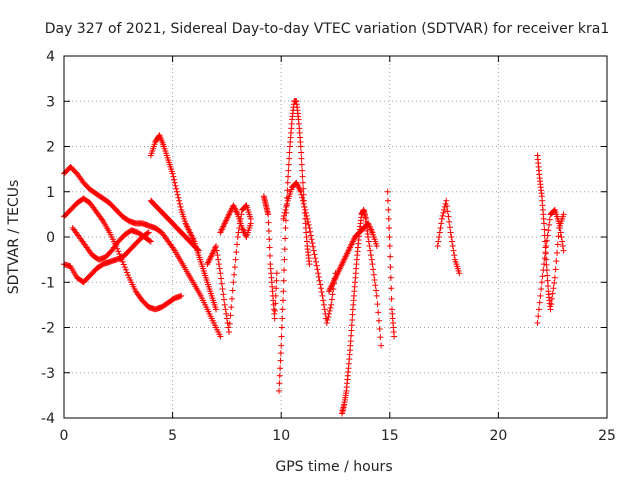 The image size is (640, 480). Describe the element at coordinates (498, 436) in the screenshot. I see `x-tick-label: 20` at that location.